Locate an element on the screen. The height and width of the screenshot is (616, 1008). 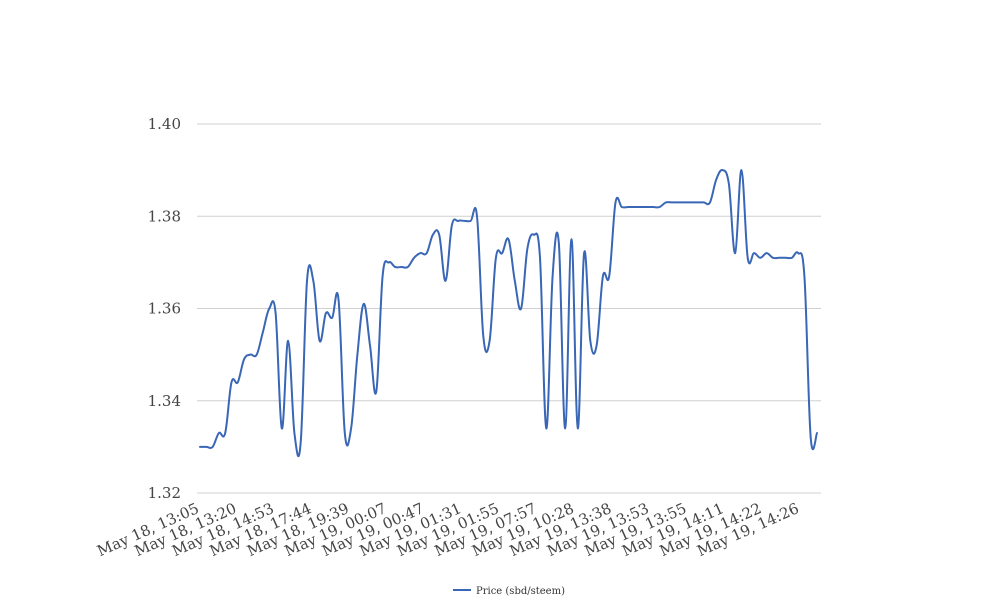
y-axis-tick-labels: 1.32 1.34 1.36 1.38 1.40 is located at coordinates (164, 308).